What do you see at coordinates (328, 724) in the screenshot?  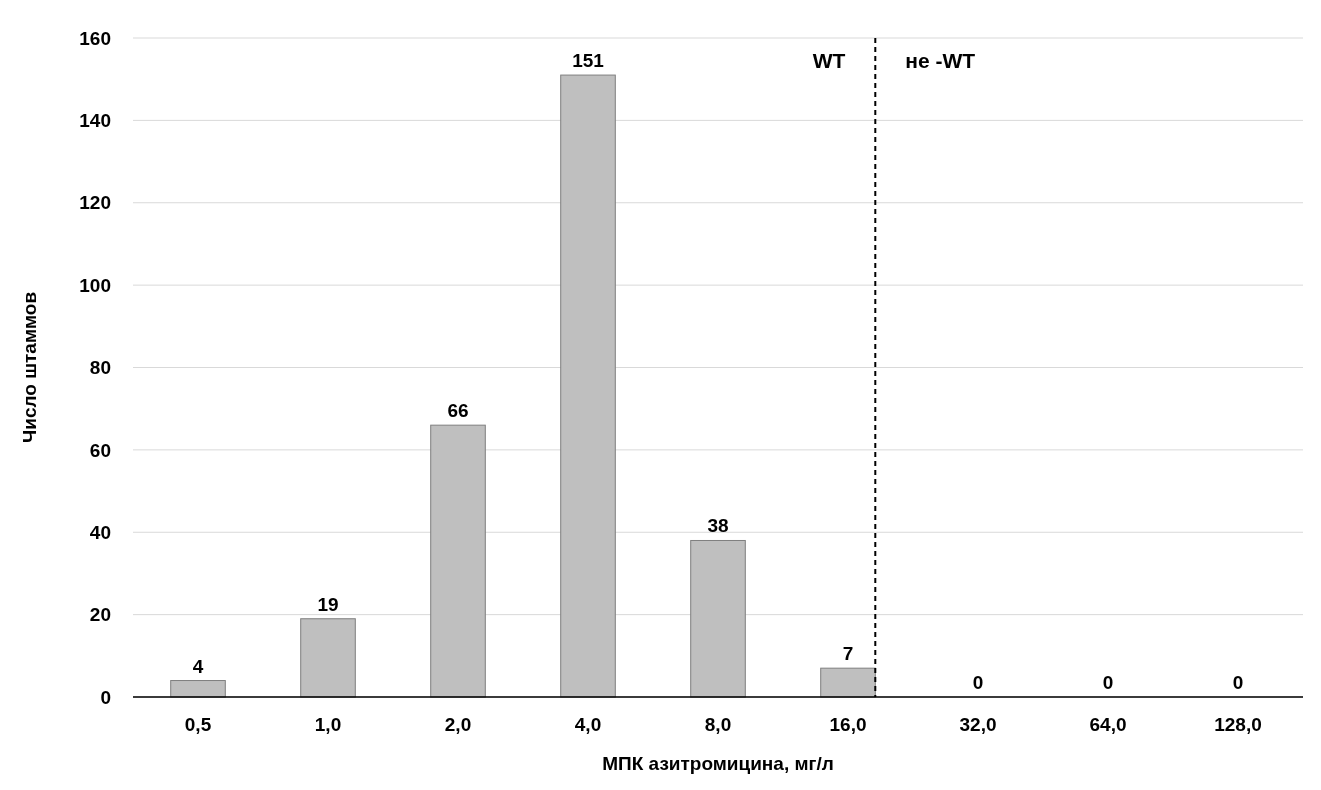 I see `x-tick-label: 1,0` at bounding box center [328, 724].